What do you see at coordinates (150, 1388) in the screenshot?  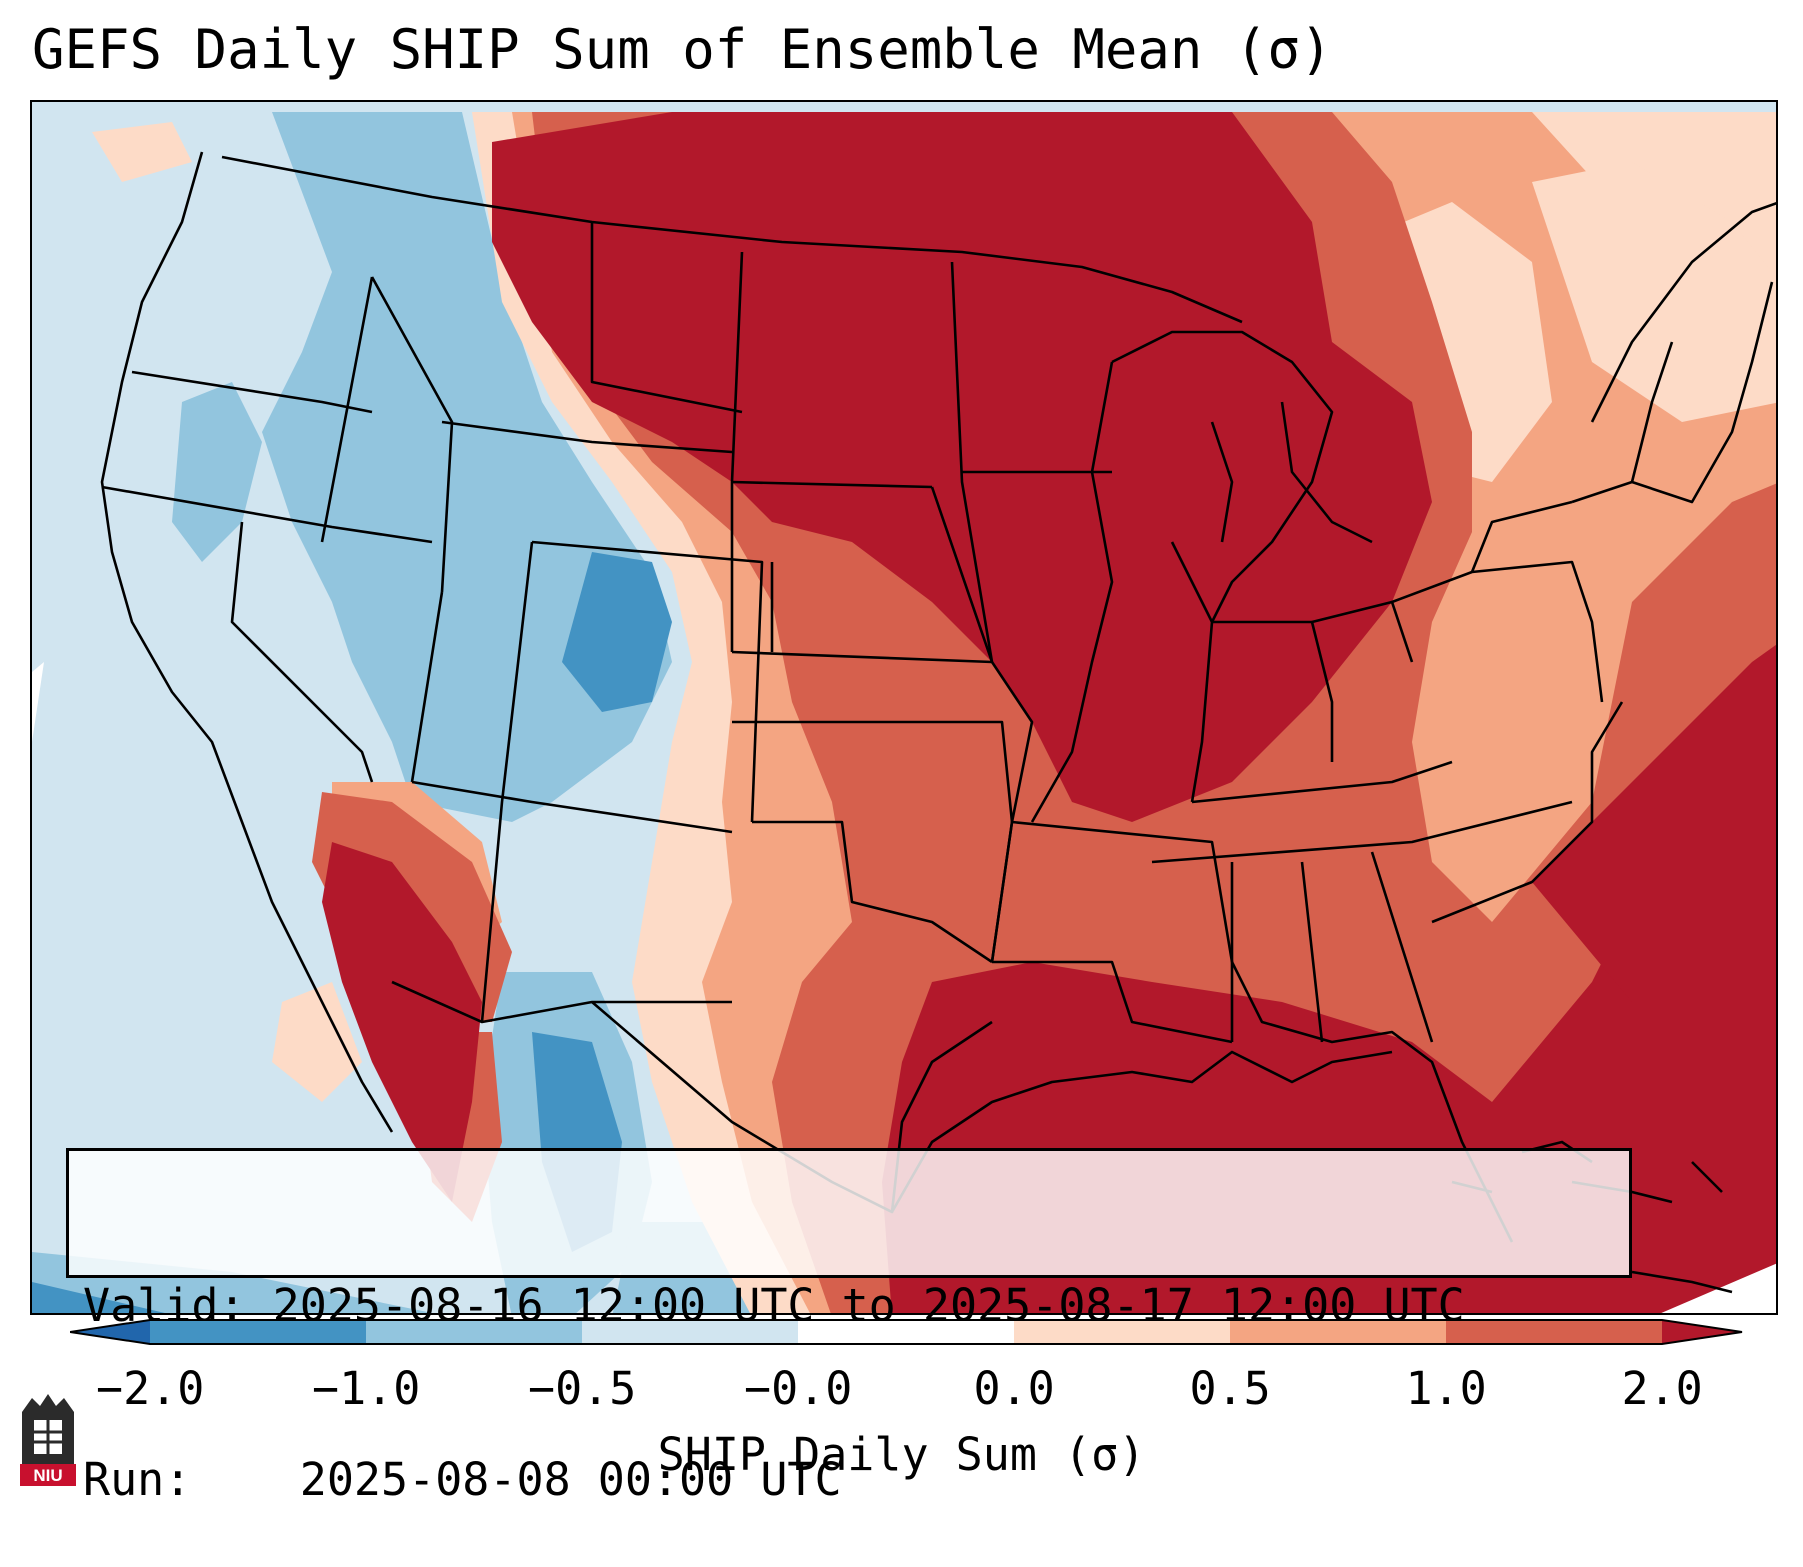 I see `colorbar-tick-label: −2.0` at bounding box center [150, 1388].